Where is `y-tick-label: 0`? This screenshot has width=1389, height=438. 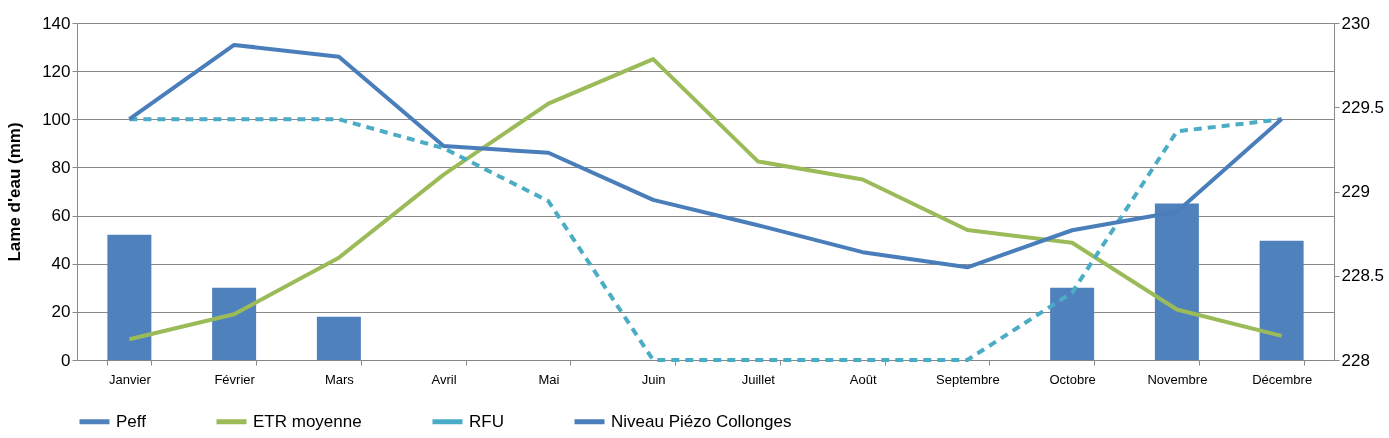
y-tick-label: 0 is located at coordinates (66, 360).